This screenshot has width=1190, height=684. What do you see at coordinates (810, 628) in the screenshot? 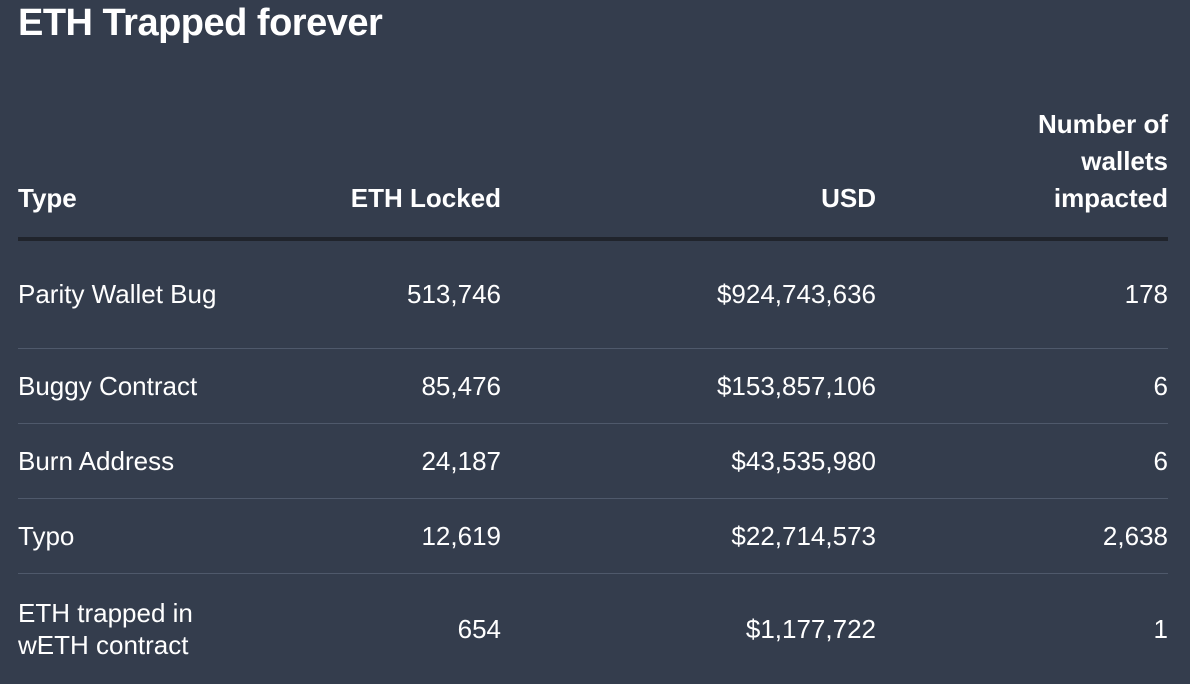
I see `table-cell: $1,177,722` at bounding box center [810, 628].